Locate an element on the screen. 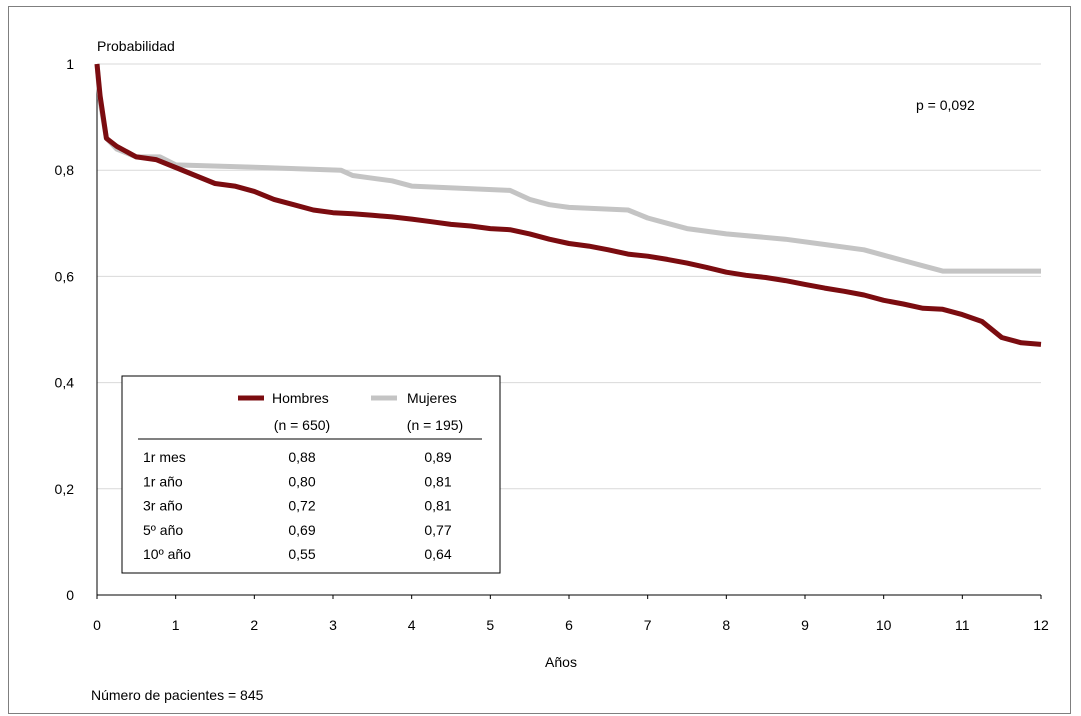 The width and height of the screenshot is (1081, 716). table-row-label: 5º año is located at coordinates (163, 530).